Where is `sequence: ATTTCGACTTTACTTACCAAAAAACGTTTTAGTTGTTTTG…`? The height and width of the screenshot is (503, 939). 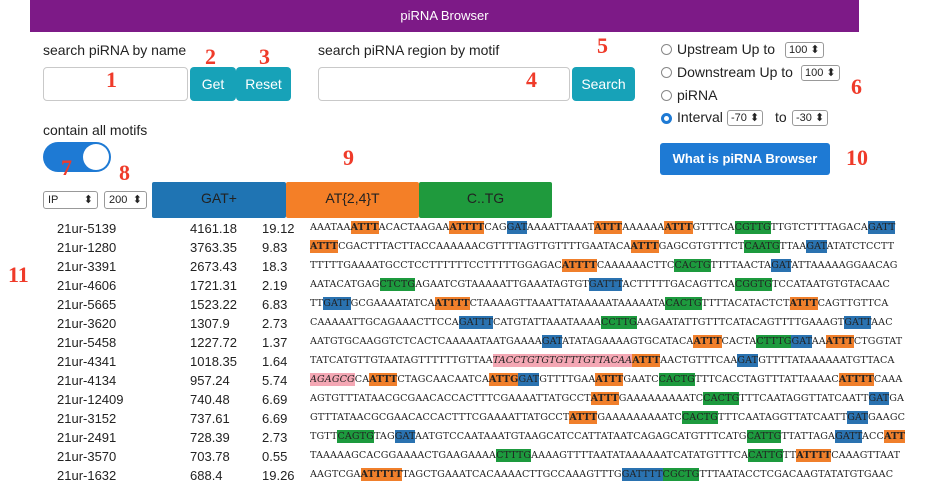 sequence: ATTTCGACTTTACTTACCAAAAAACGTTTTAGTTGTTTTG… is located at coordinates (624, 247).